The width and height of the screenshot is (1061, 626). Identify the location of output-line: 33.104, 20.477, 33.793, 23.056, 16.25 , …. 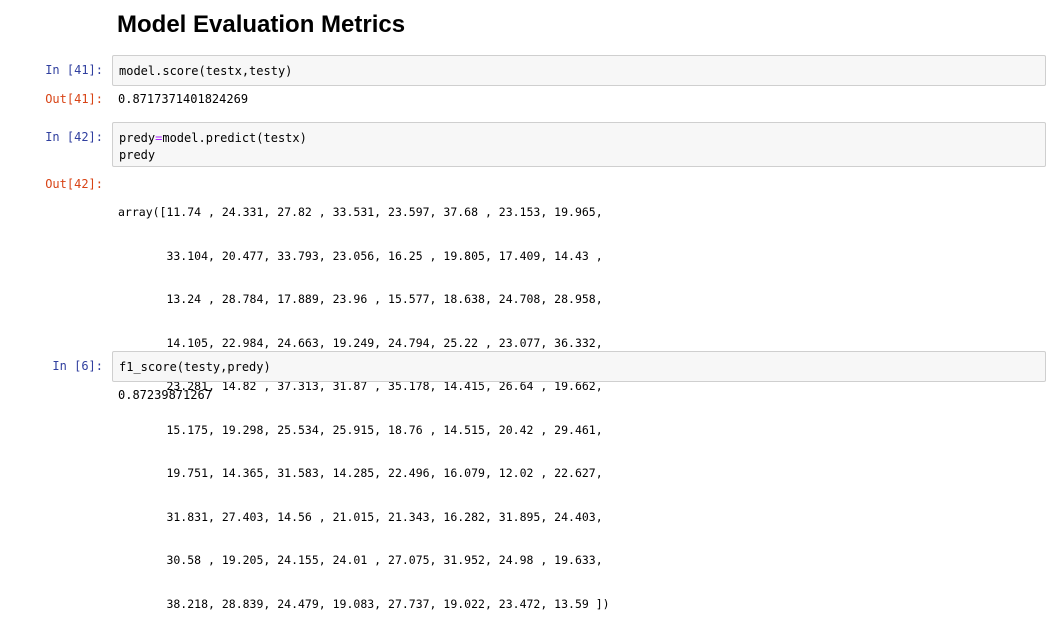
(360, 255).